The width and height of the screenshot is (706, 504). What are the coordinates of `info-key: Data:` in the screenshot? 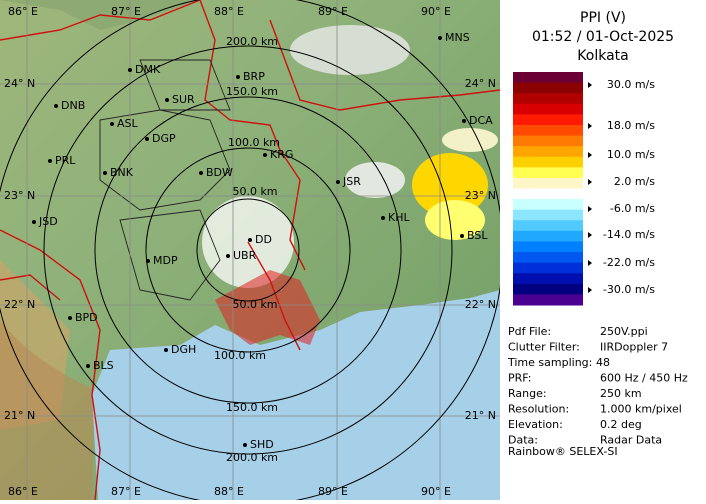 It's located at (523, 440).